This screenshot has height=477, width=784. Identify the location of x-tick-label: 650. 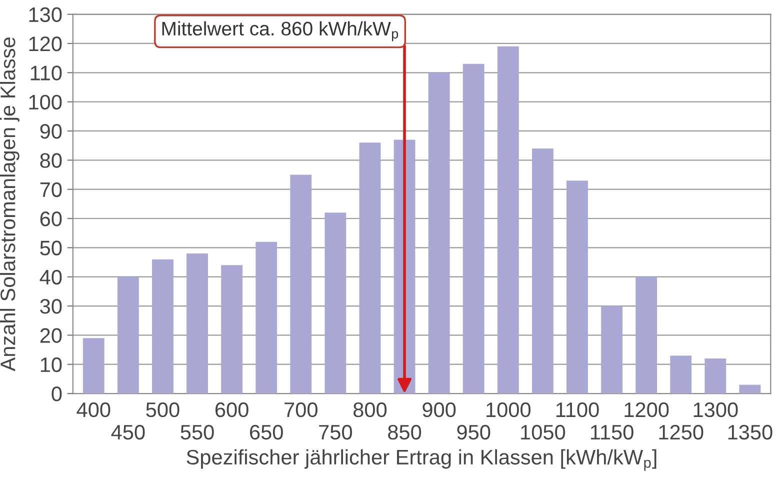
(266, 432).